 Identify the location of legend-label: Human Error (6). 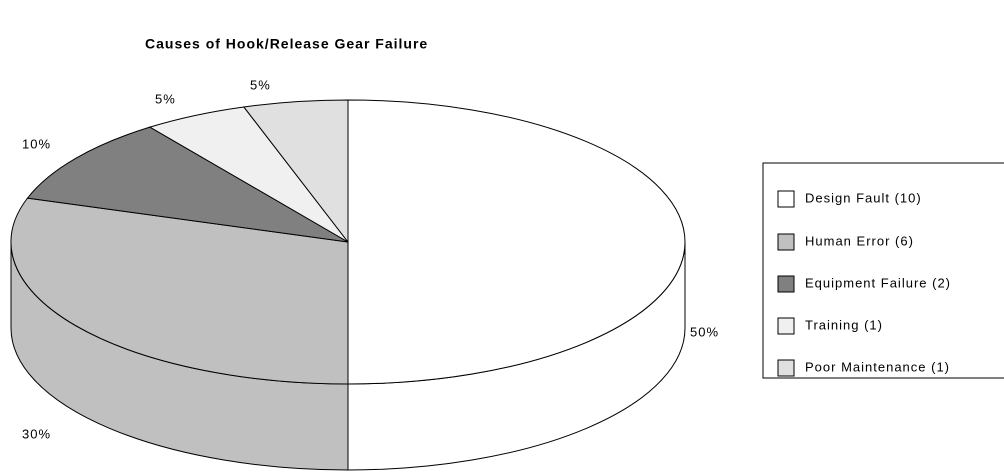
(859, 240).